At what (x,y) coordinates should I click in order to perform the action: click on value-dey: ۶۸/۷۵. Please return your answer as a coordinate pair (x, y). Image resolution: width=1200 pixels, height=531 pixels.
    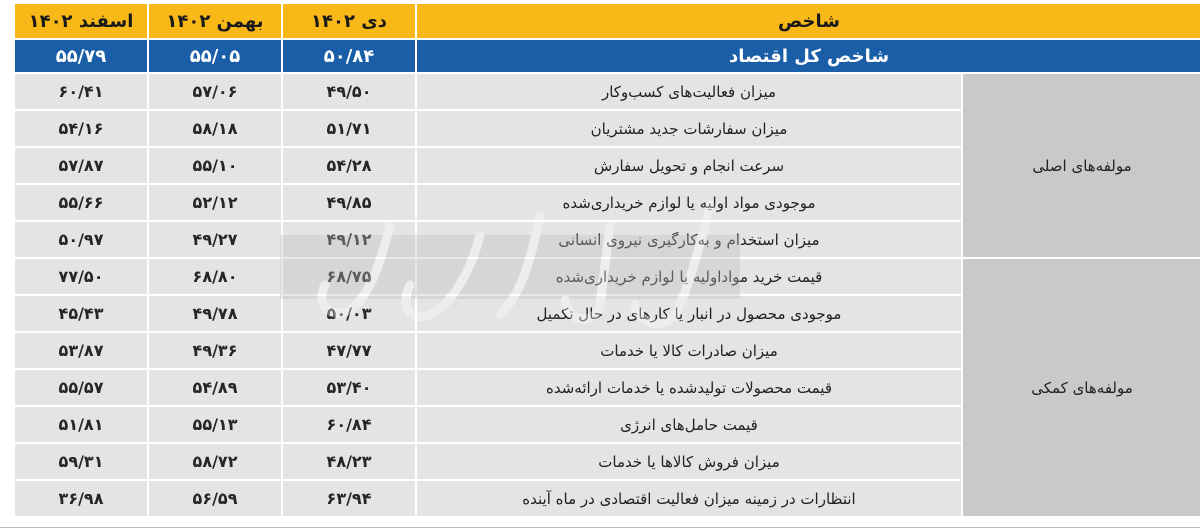
    Looking at the image, I should click on (349, 276).